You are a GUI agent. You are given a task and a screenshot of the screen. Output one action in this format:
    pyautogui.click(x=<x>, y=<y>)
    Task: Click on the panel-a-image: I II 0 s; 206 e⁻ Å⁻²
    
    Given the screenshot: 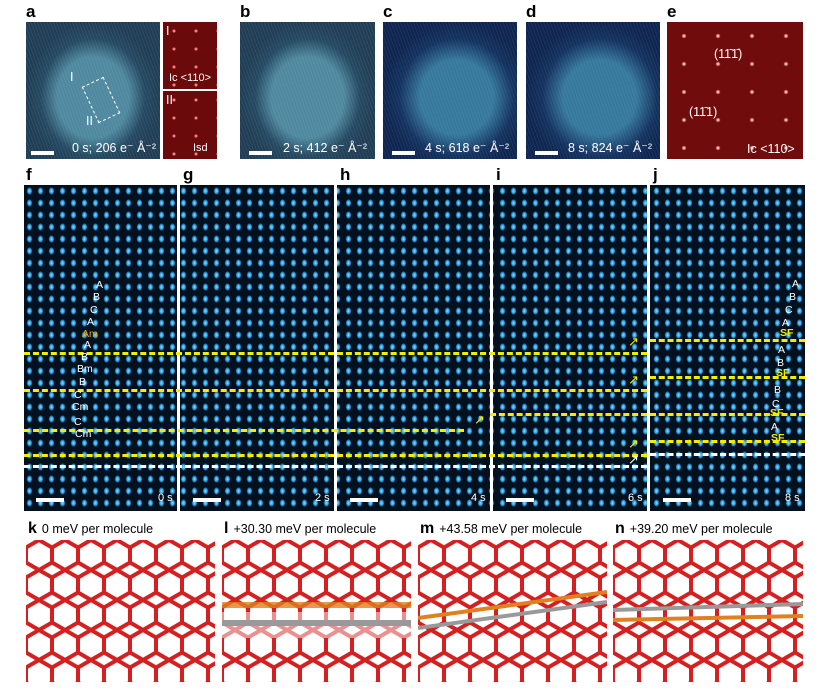 What is the action you would take?
    pyautogui.click(x=93, y=90)
    